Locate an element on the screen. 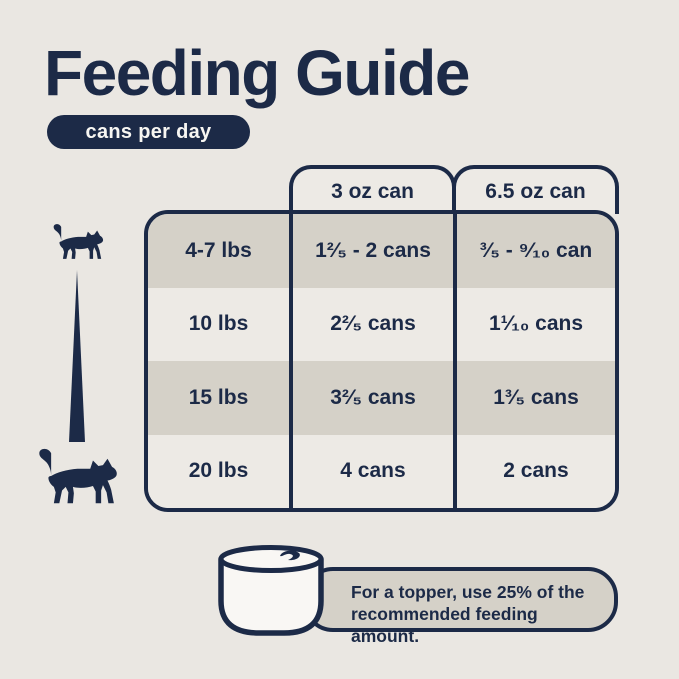 The width and height of the screenshot is (679, 679). size-scale-triangle-icon is located at coordinates (77, 356).